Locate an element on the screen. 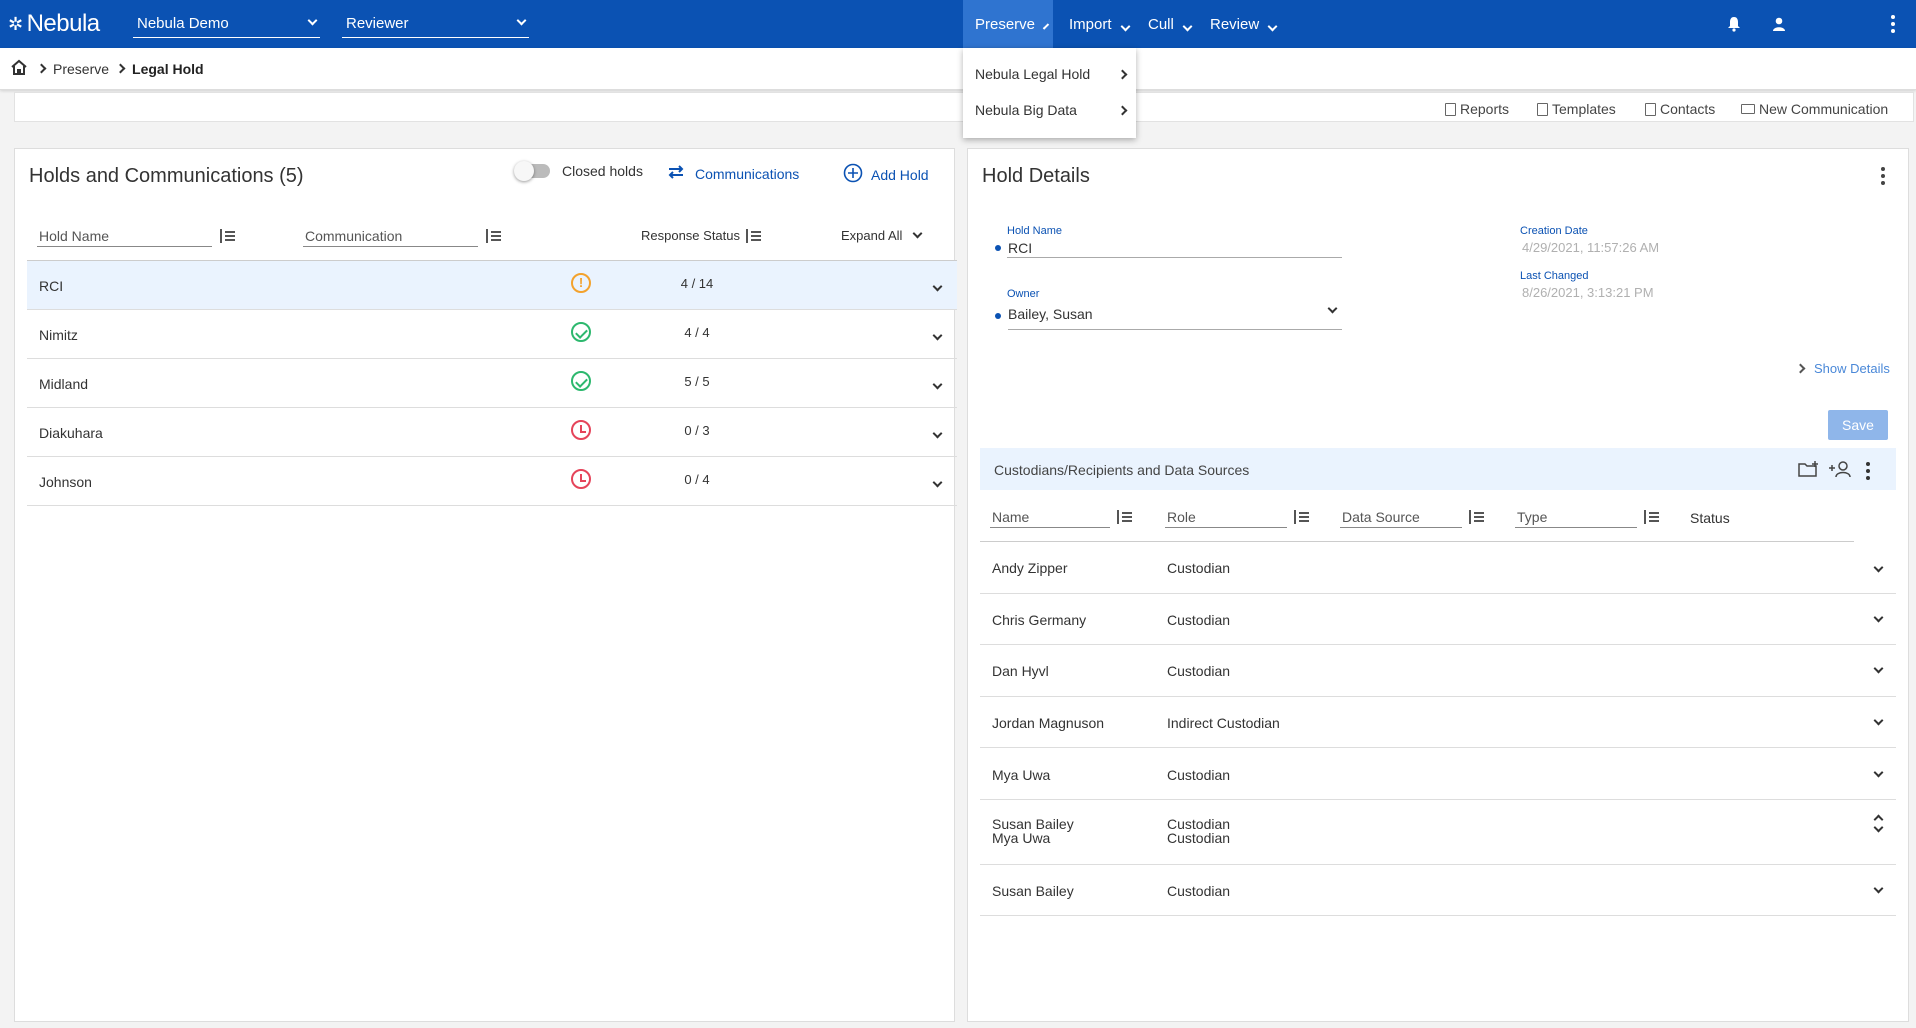  hold-name-input: RCI is located at coordinates (1020, 248).